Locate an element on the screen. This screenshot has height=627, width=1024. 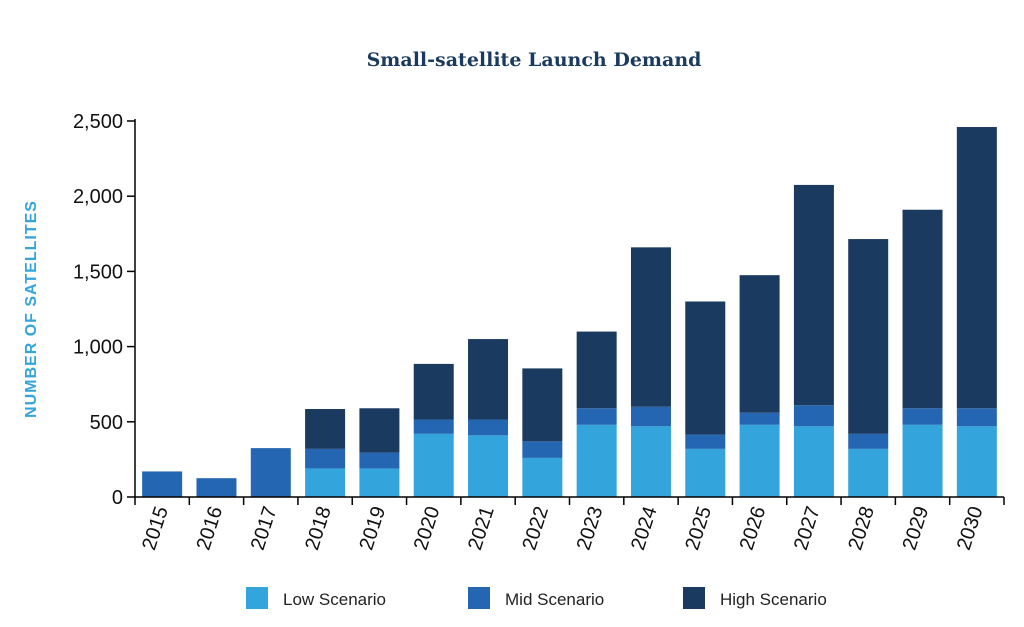
legend-label-low: Low Scenario is located at coordinates (334, 599).